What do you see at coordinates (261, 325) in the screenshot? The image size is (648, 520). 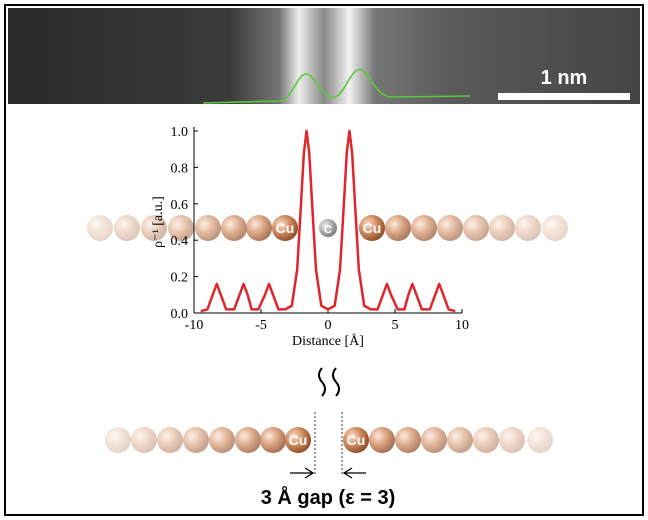 I see `x-tick-label: -5` at bounding box center [261, 325].